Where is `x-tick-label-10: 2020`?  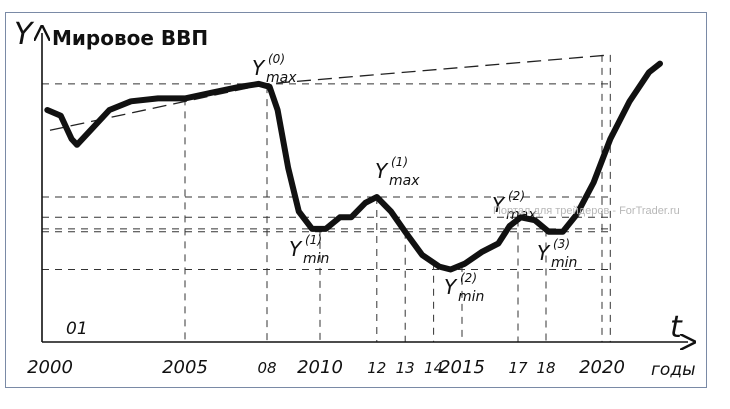
x-tick-label-10: 2020 is located at coordinates (602, 367).